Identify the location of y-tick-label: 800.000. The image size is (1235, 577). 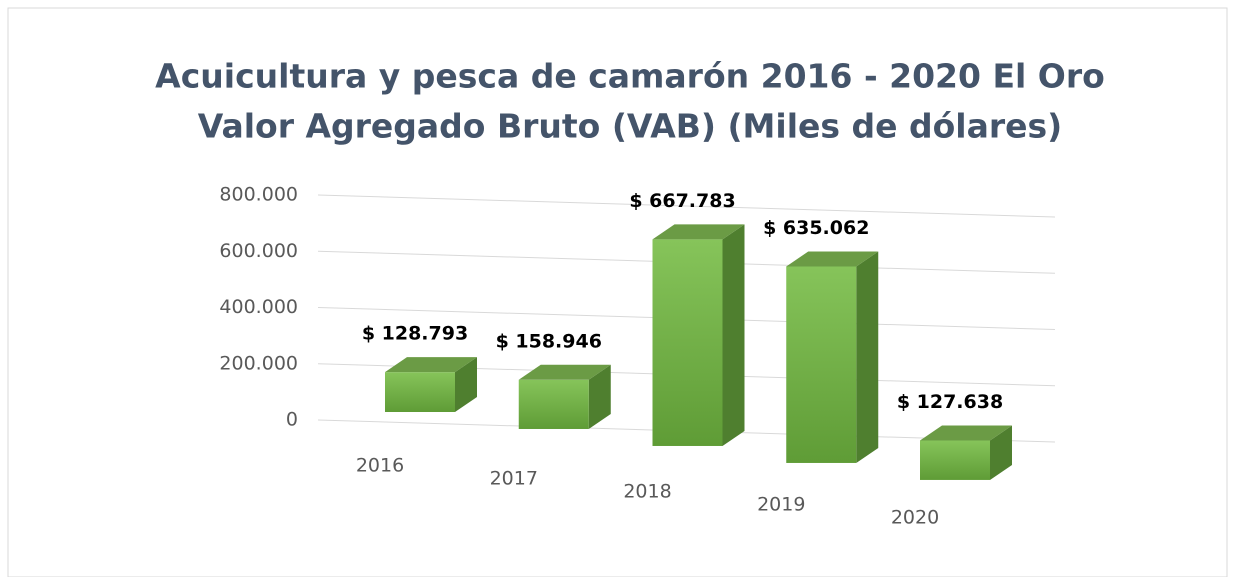
(258, 195).